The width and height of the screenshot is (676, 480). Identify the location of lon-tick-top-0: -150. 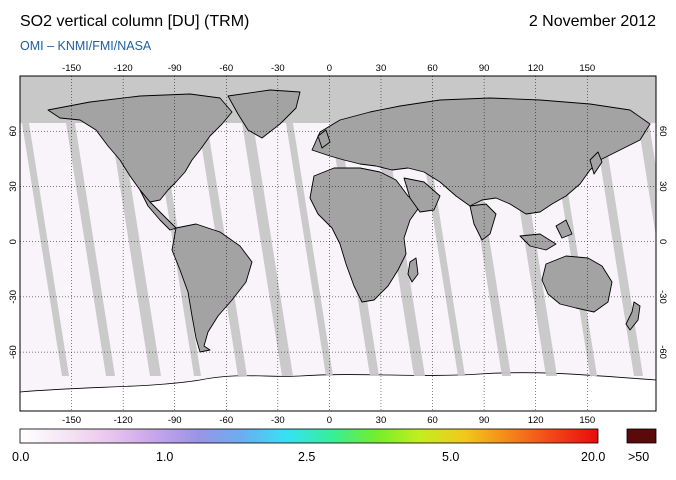
(71, 68).